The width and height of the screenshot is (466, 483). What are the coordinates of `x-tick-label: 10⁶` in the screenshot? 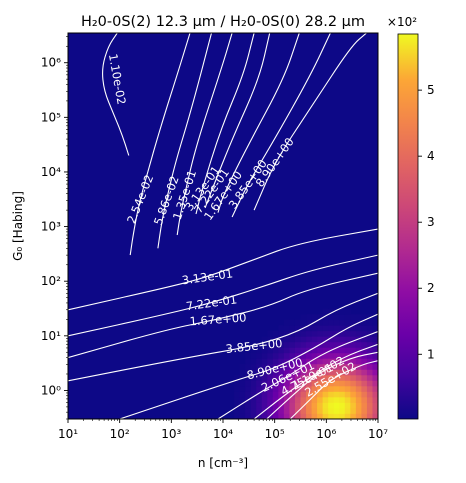 It's located at (326, 434).